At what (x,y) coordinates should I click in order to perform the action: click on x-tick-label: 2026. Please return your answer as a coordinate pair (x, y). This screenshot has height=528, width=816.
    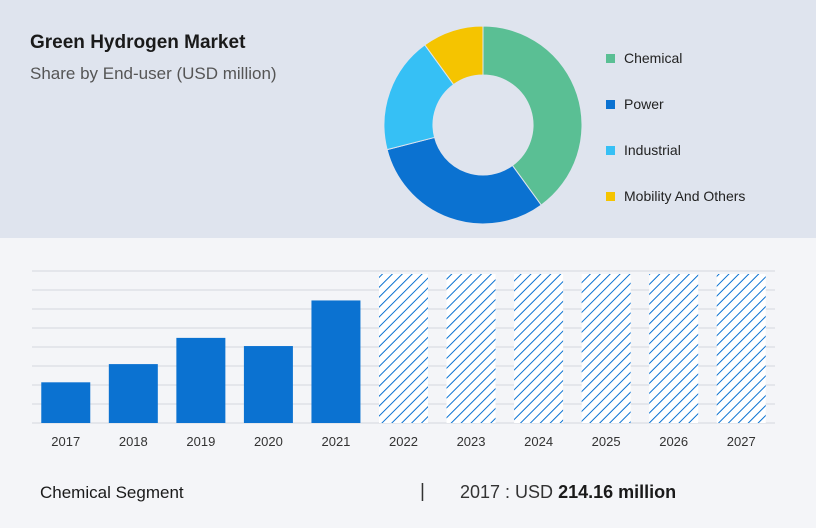
    Looking at the image, I should click on (673, 441).